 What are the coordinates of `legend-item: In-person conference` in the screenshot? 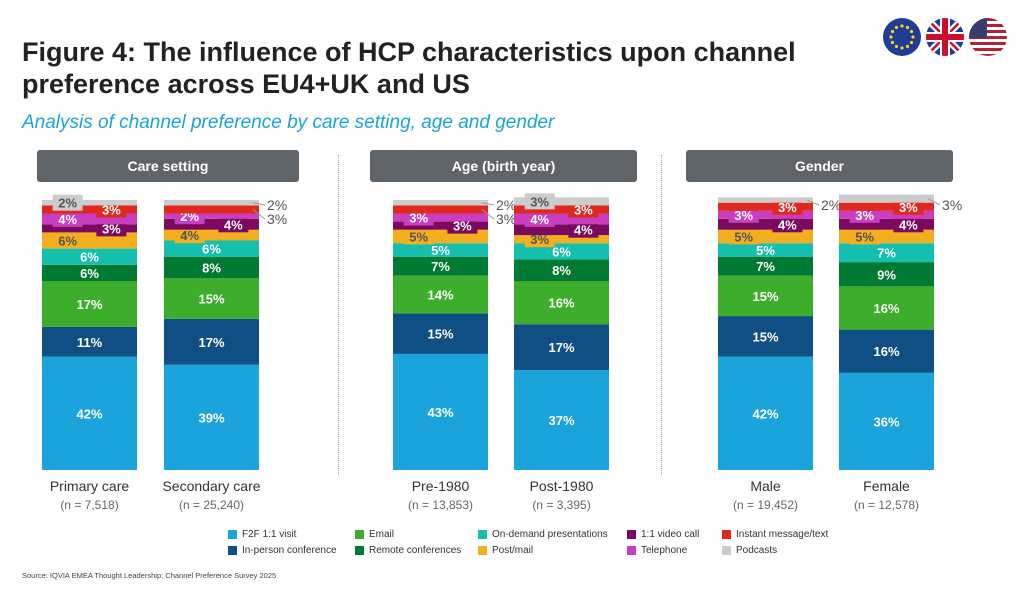 It's located at (282, 550).